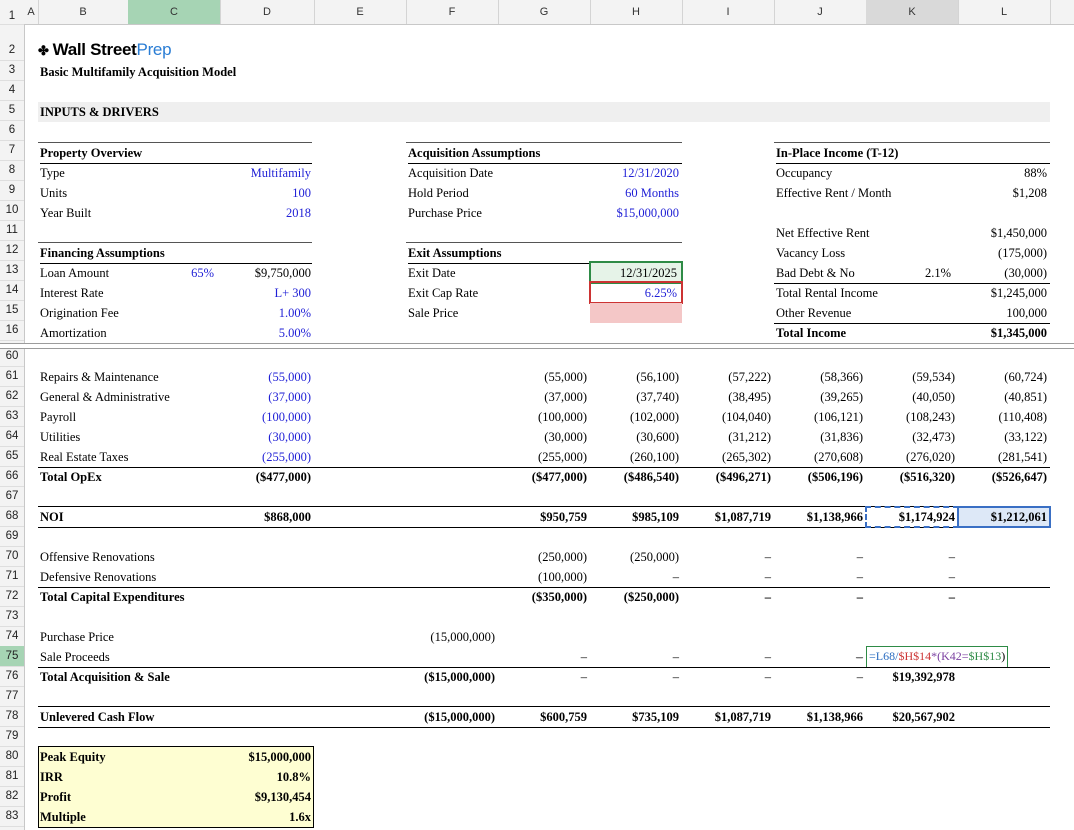  I want to click on sale-proceeds-formula-editor: =L68/$H$14*(K42=$H$13), so click(937, 657).